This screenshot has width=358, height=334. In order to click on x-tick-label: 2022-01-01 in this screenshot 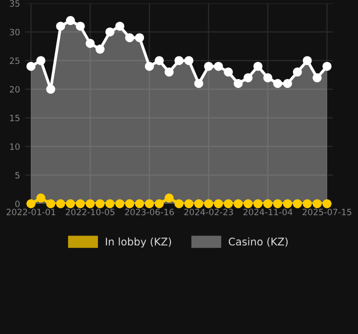, I will do `click(31, 212)`.